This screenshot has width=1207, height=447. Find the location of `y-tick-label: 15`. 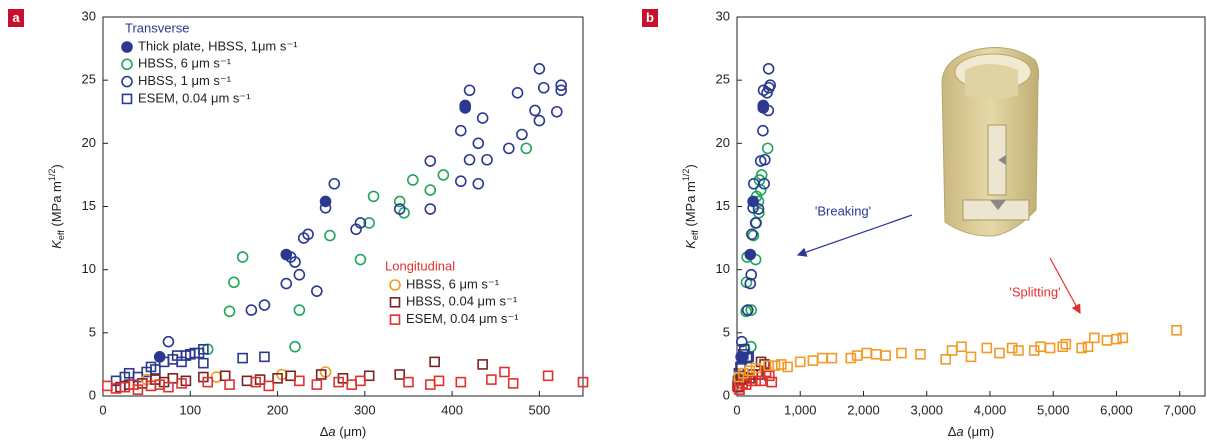

y-tick-label: 15 is located at coordinates (723, 205).